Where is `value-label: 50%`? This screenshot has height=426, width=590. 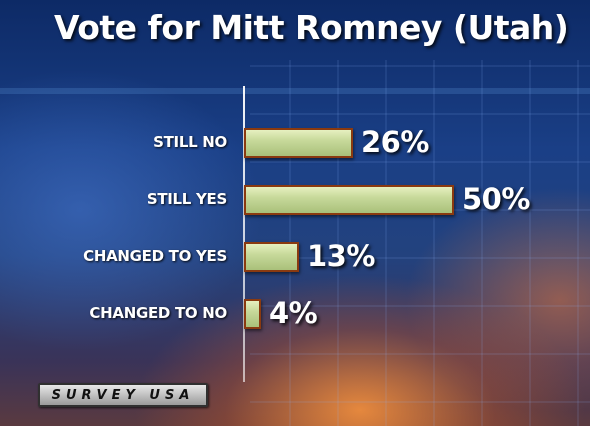 value-label: 50% is located at coordinates (496, 199).